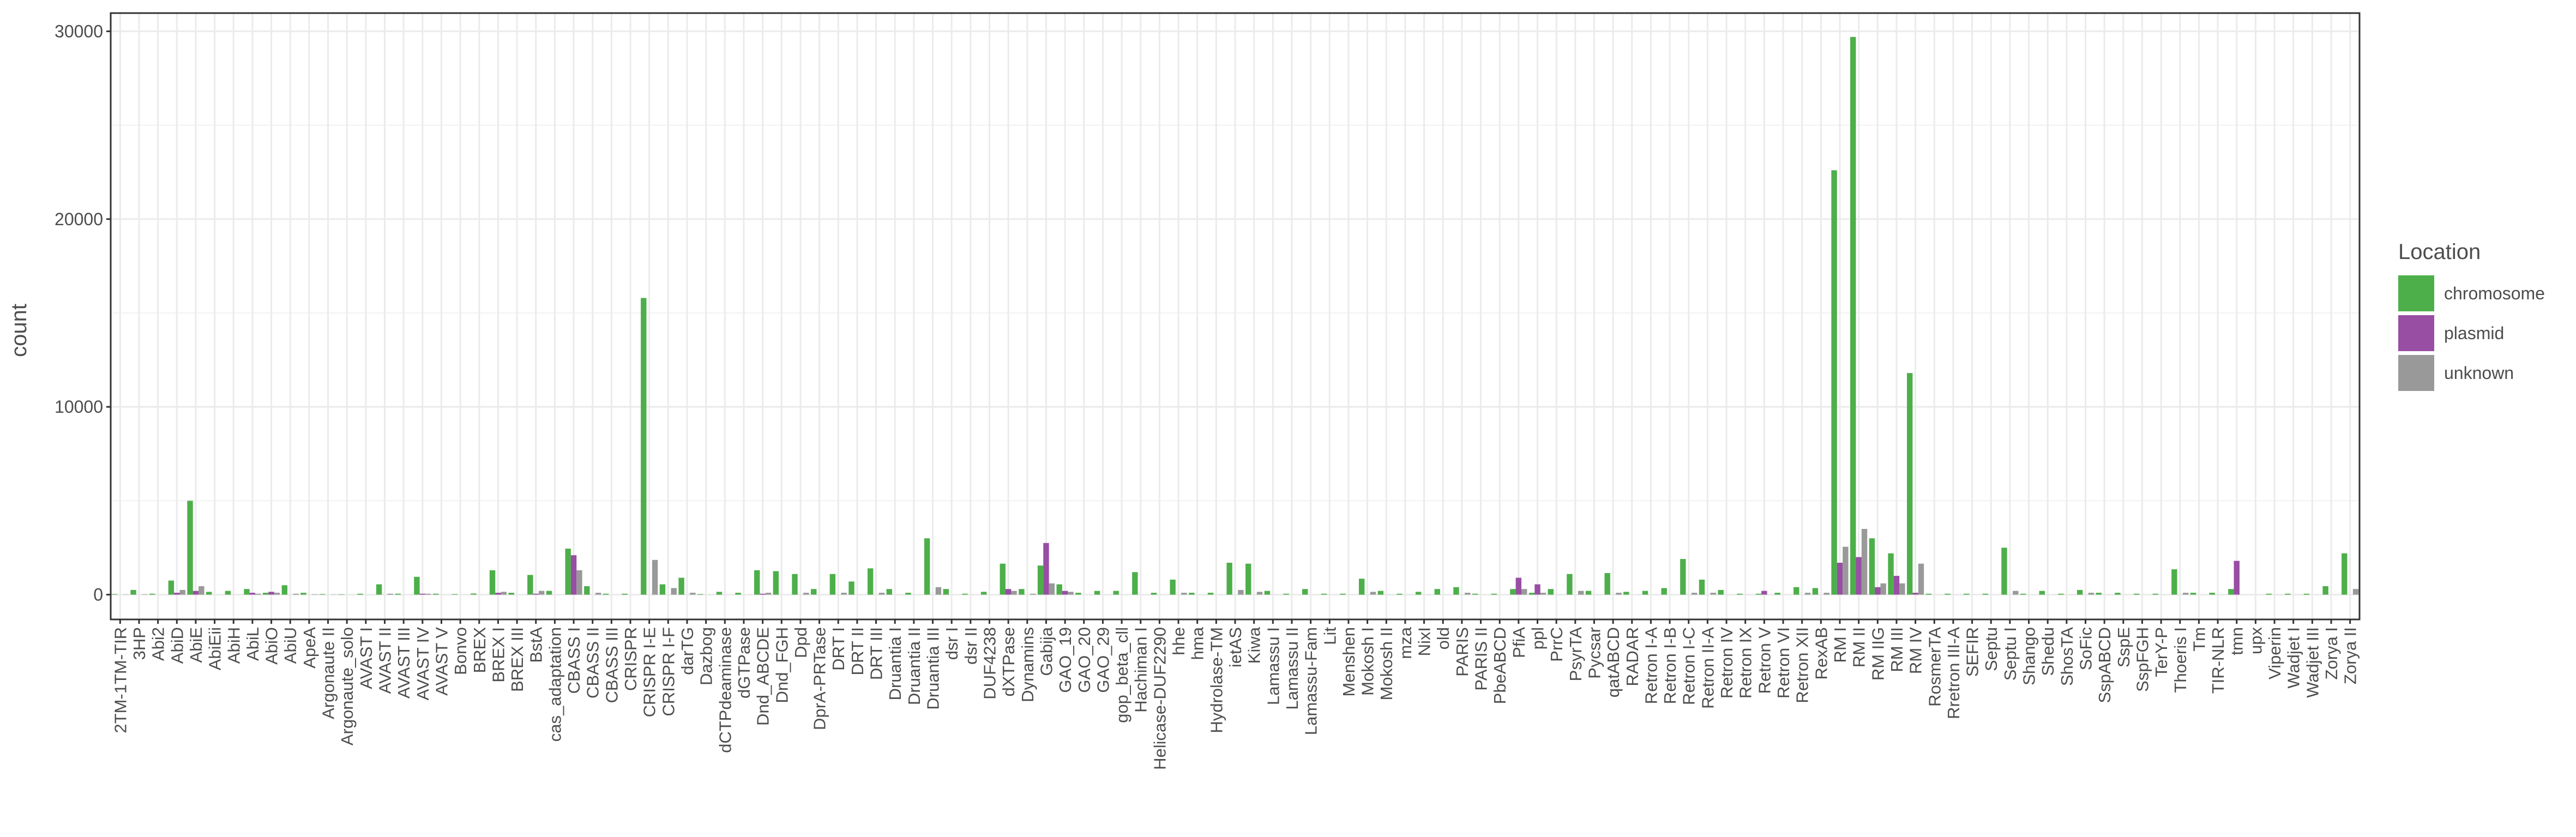 This screenshot has height=837, width=2576. Describe the element at coordinates (1178, 641) in the screenshot. I see `x-tick-label: hhe` at that location.